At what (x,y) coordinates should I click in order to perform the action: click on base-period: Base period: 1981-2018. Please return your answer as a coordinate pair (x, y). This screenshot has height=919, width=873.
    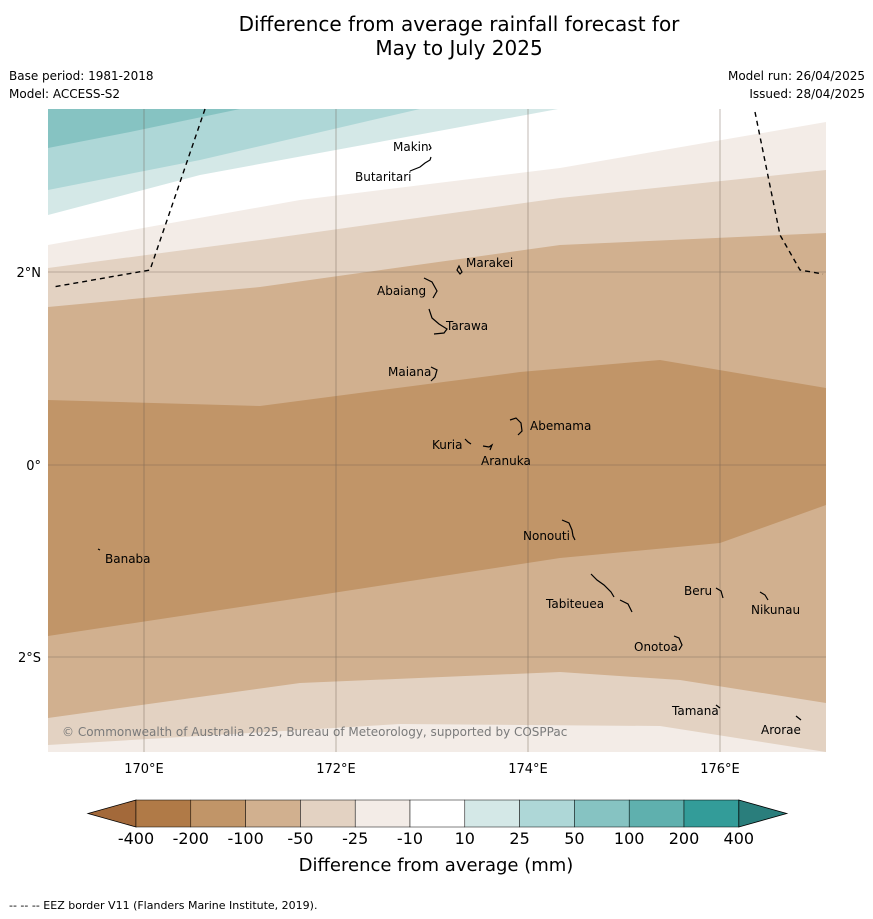
    Looking at the image, I should click on (81, 76).